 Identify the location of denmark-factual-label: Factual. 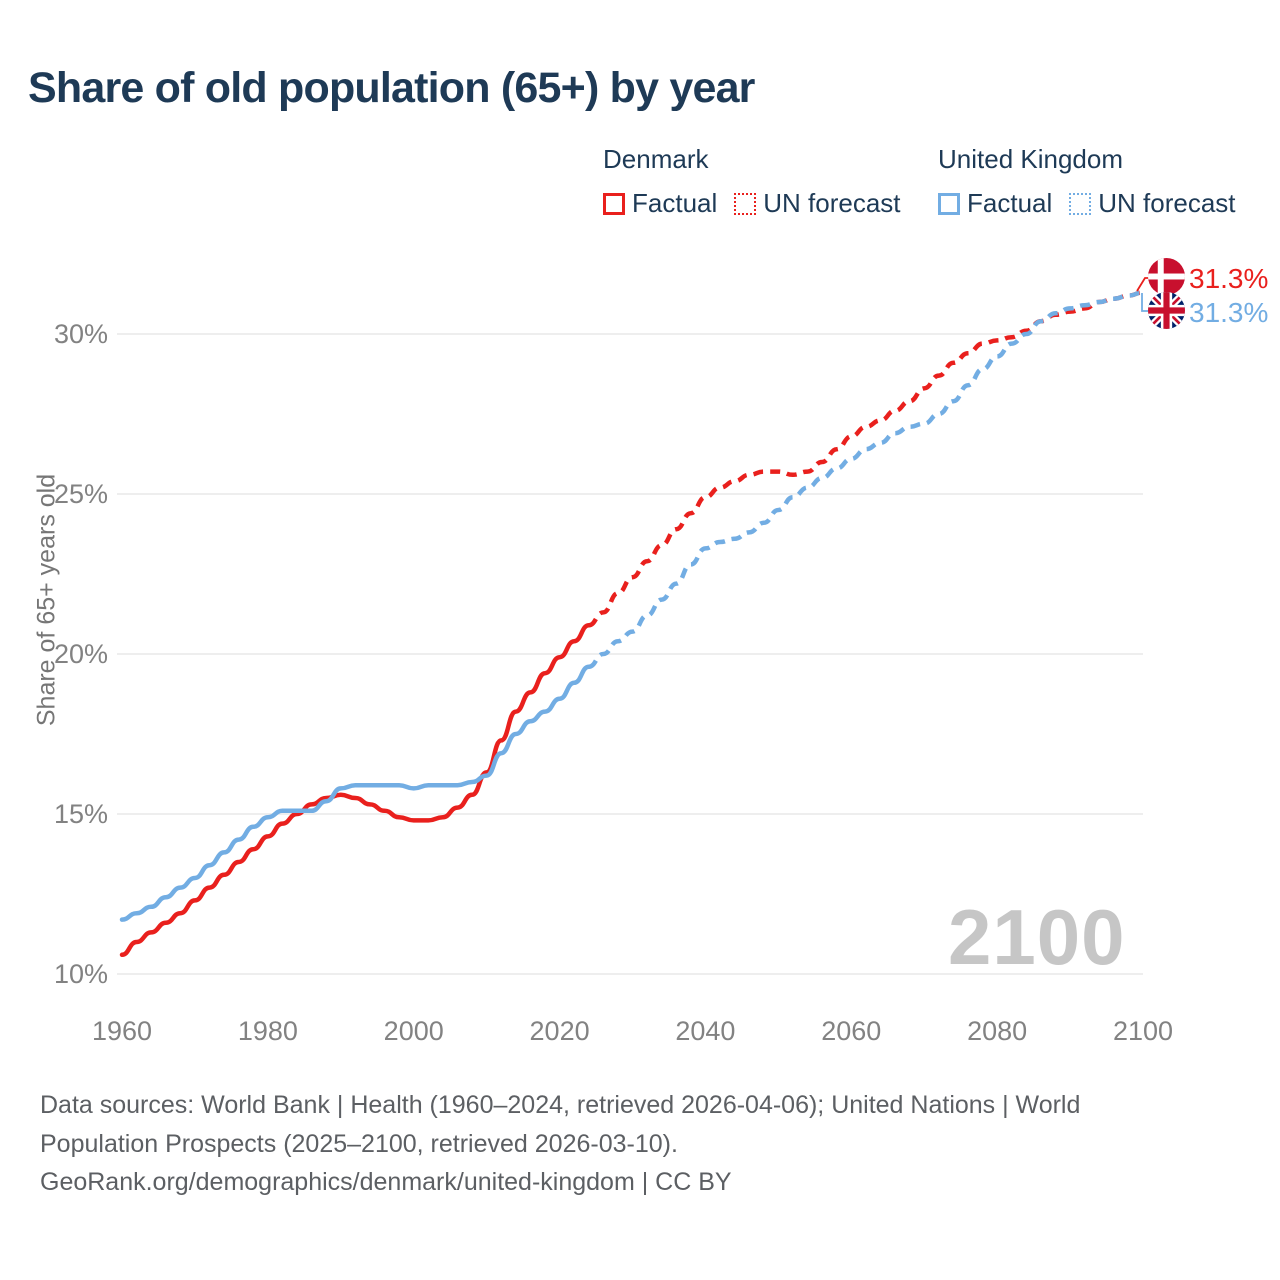
(675, 203).